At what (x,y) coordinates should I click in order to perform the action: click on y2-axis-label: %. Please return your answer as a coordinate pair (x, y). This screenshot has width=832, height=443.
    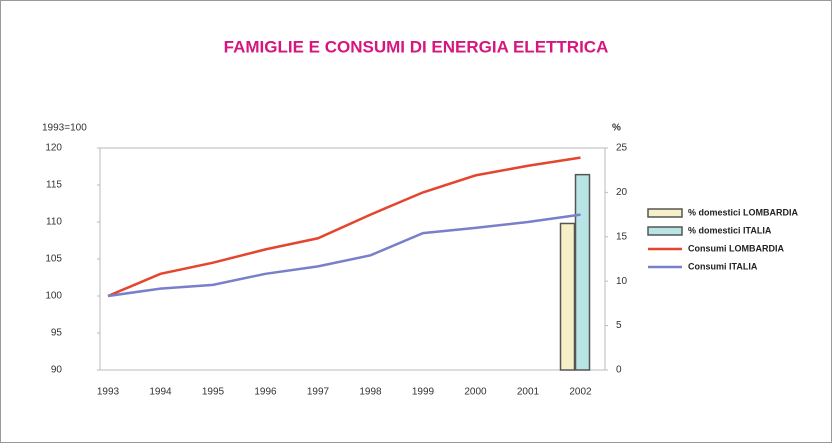
    Looking at the image, I should click on (616, 128).